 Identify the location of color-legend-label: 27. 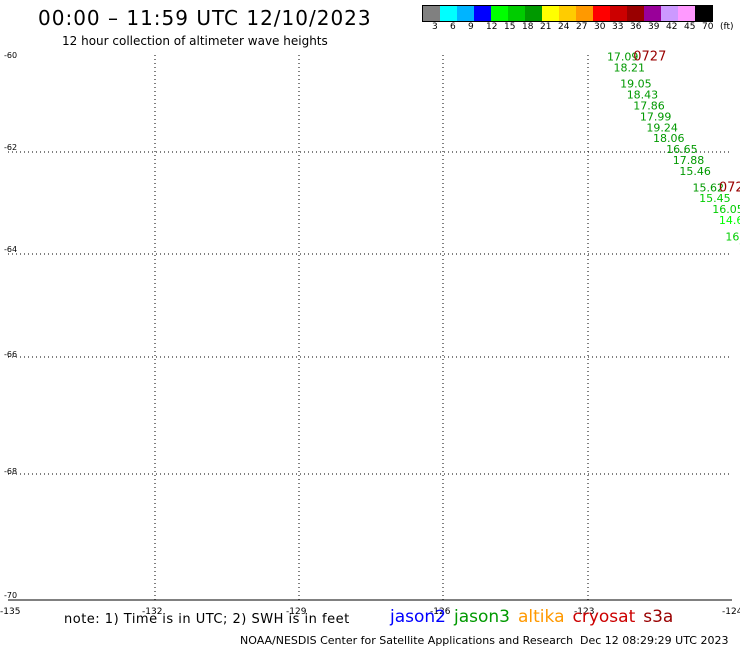
(582, 27).